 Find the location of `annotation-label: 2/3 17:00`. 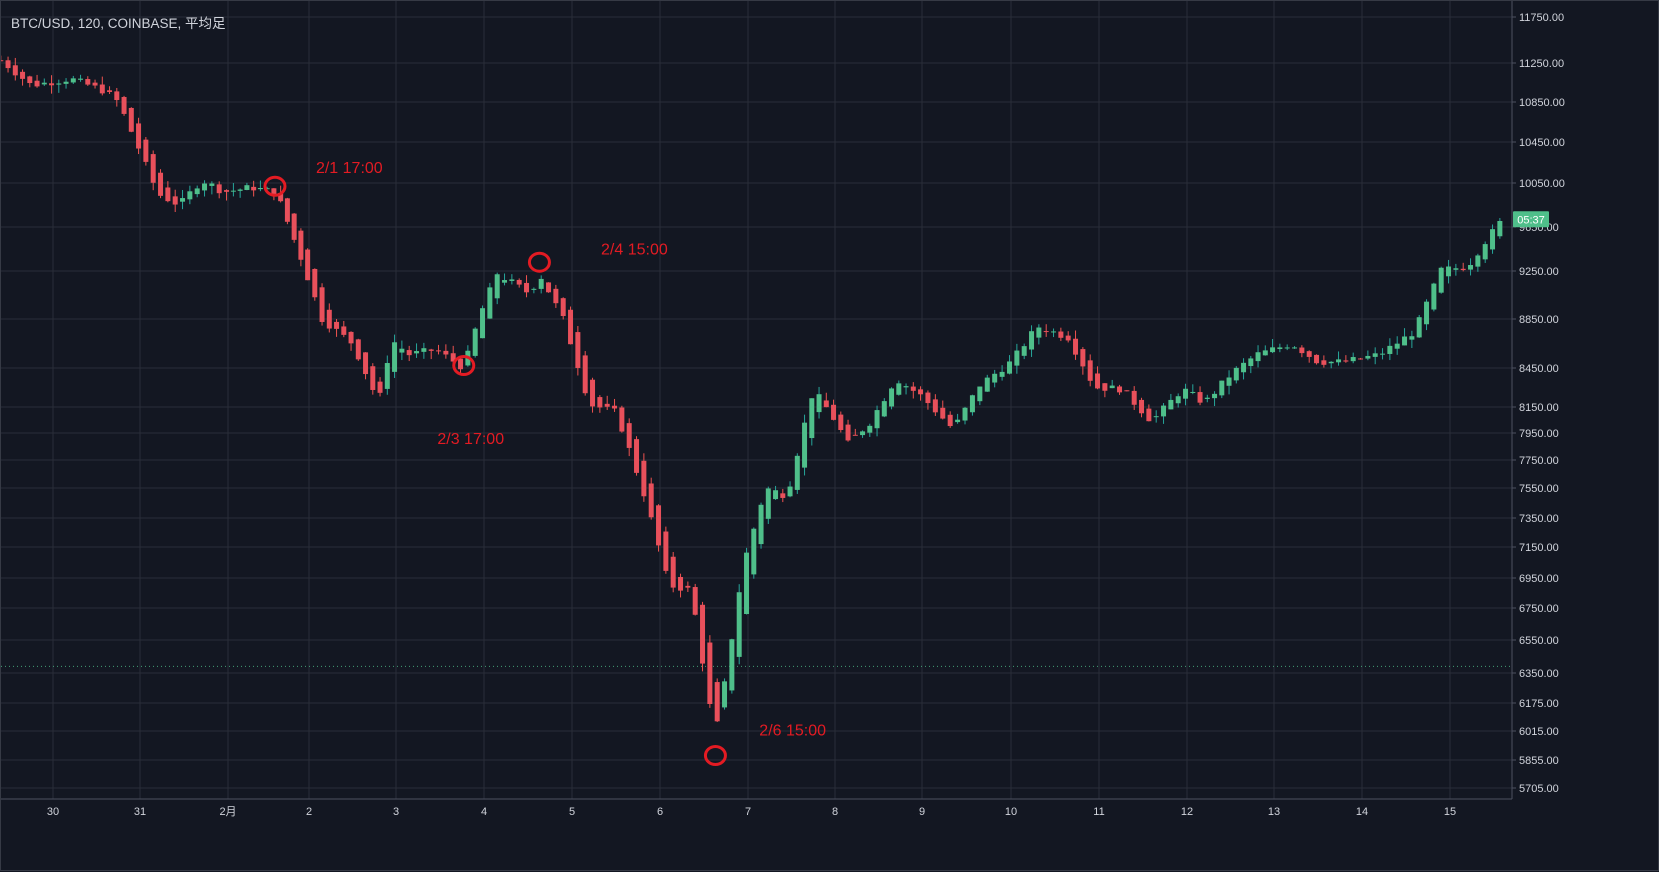

annotation-label: 2/3 17:00 is located at coordinates (470, 439).